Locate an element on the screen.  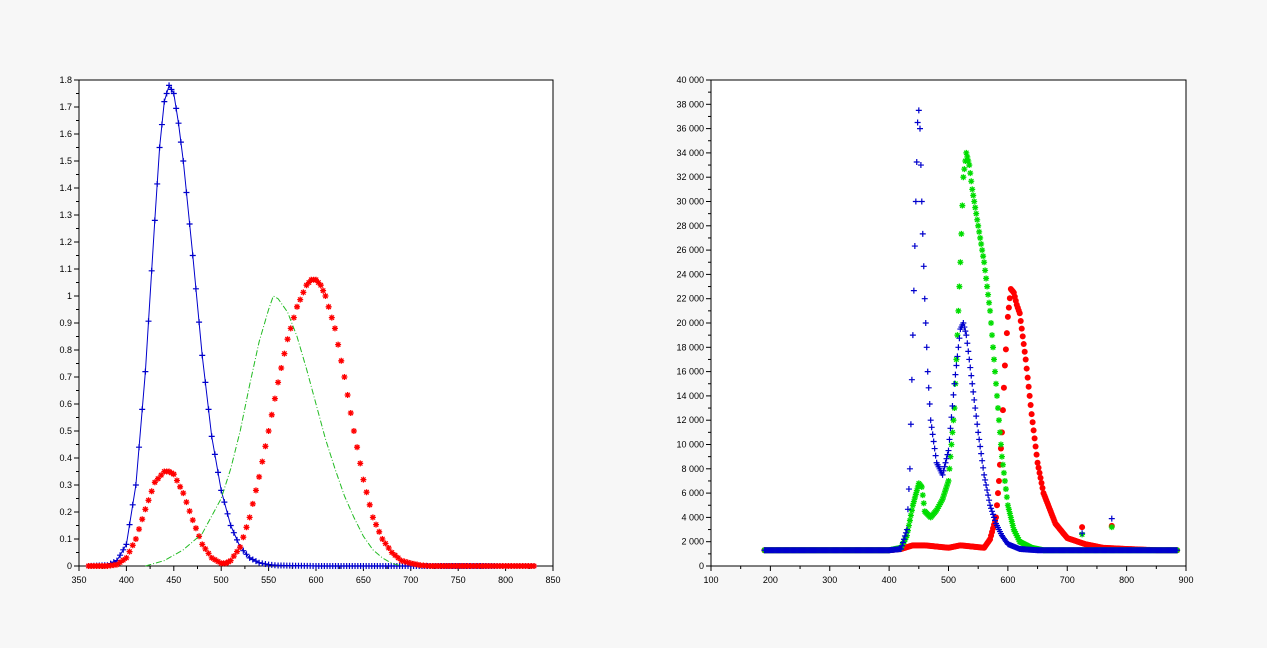
y-tick-label: 1.1 is located at coordinates (65, 269).